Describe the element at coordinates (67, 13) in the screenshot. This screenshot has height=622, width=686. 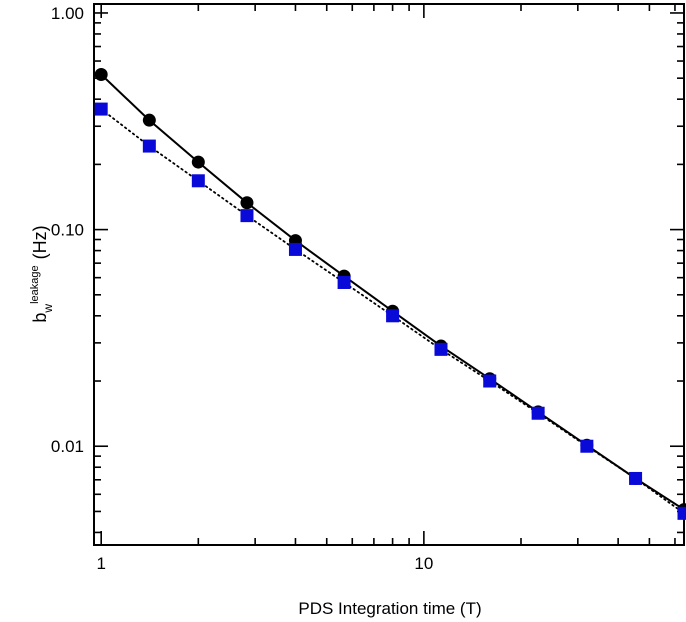
I see `y-tick-label: 1.00` at that location.